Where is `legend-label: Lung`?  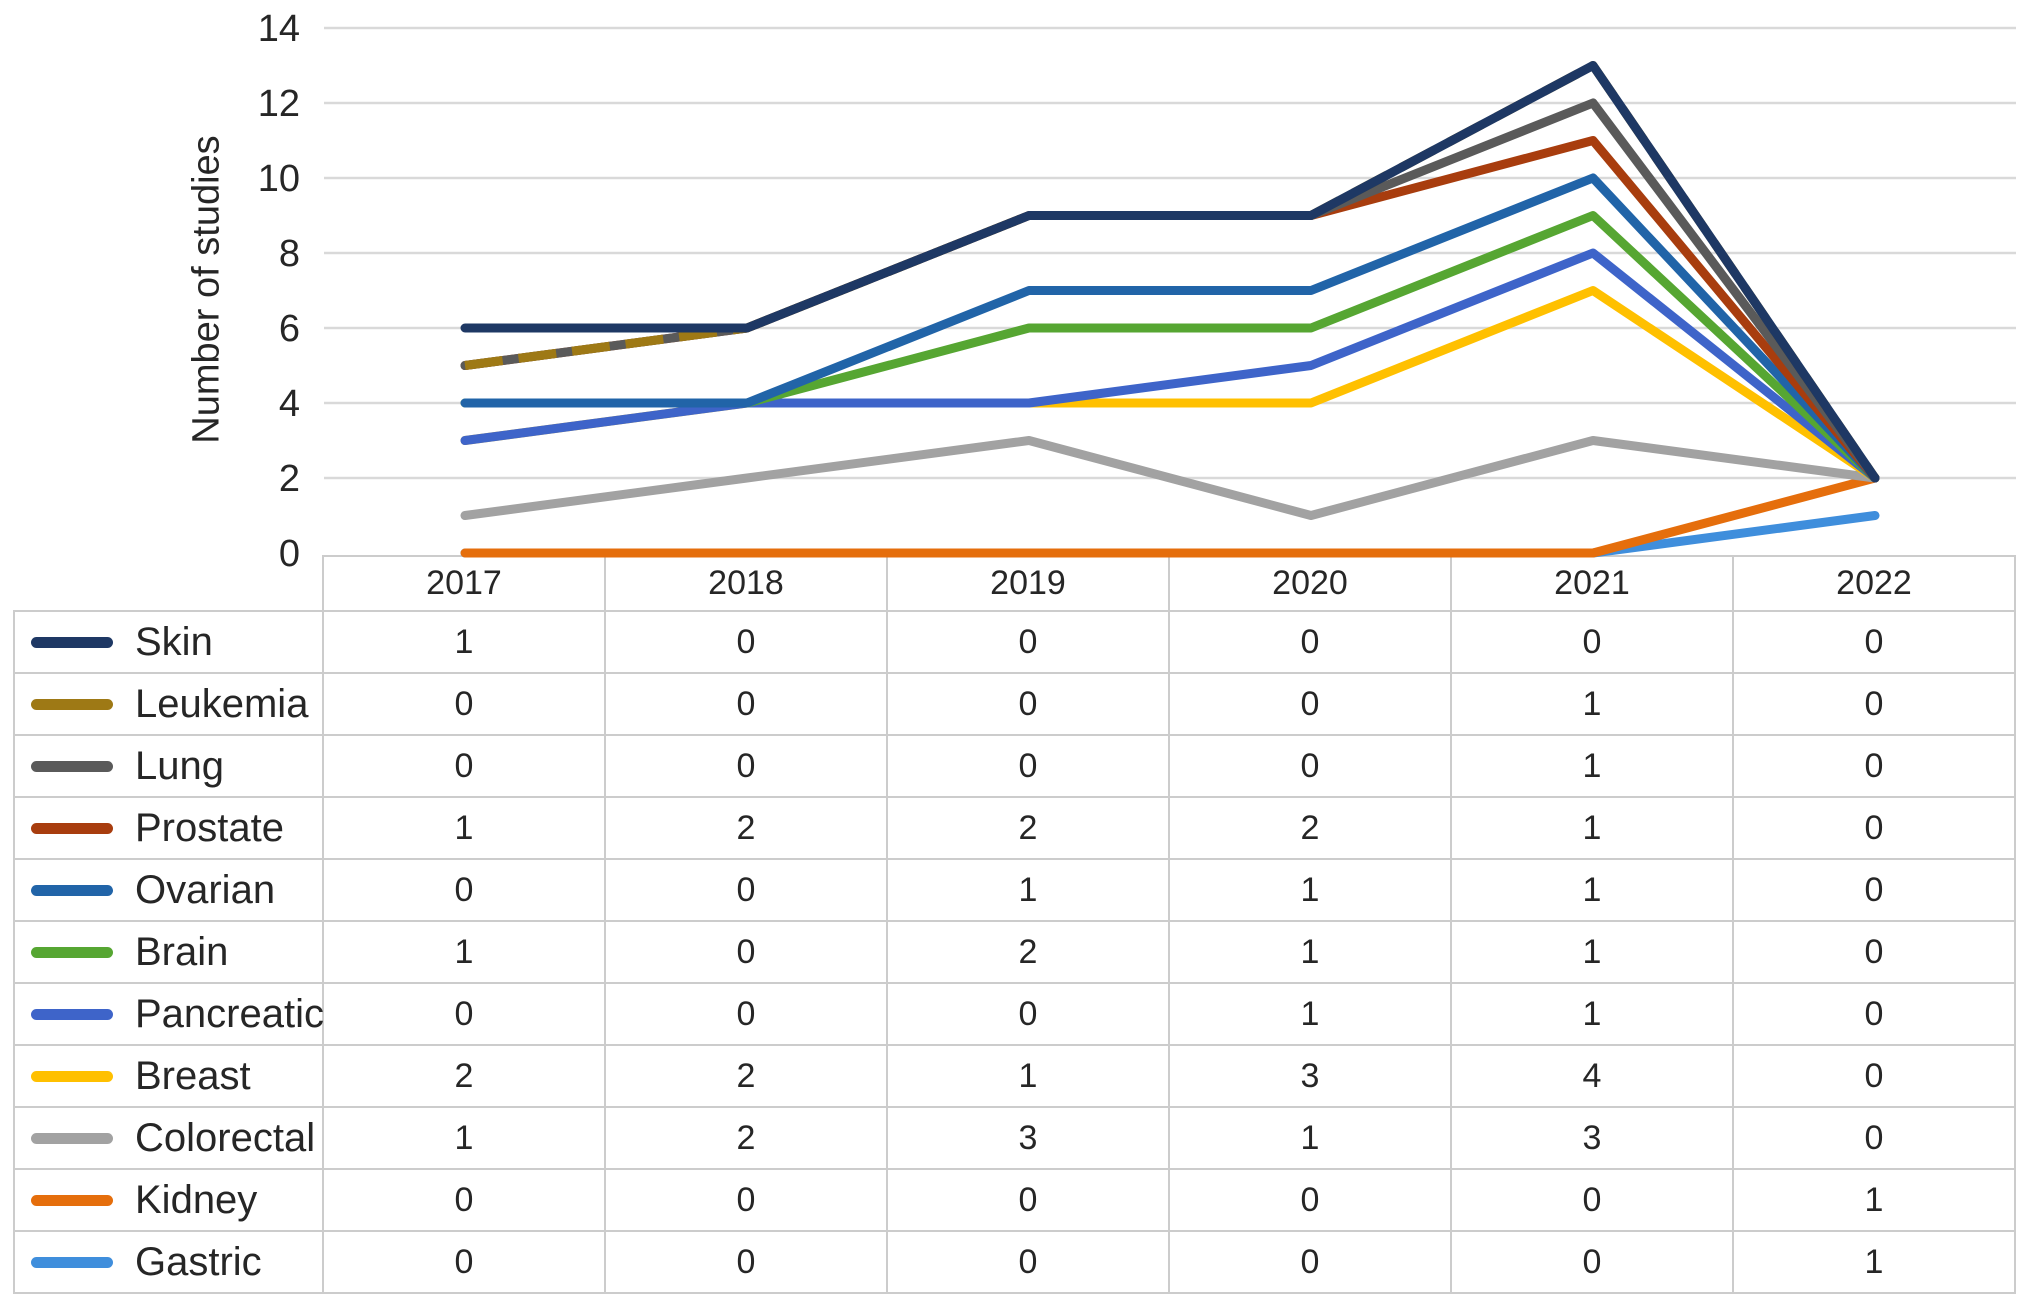 legend-label: Lung is located at coordinates (179, 765).